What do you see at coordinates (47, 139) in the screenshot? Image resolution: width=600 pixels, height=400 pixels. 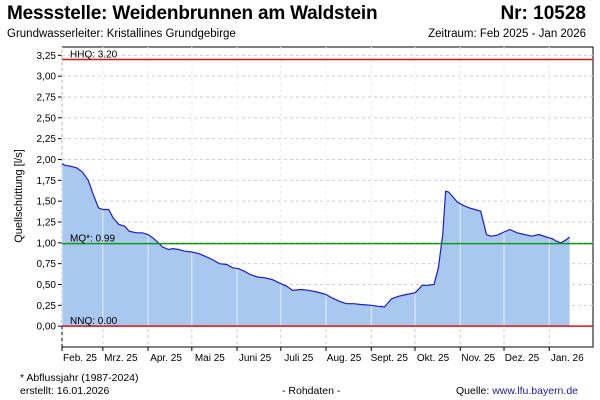 I see `y-tick-label: 2,25` at bounding box center [47, 139].